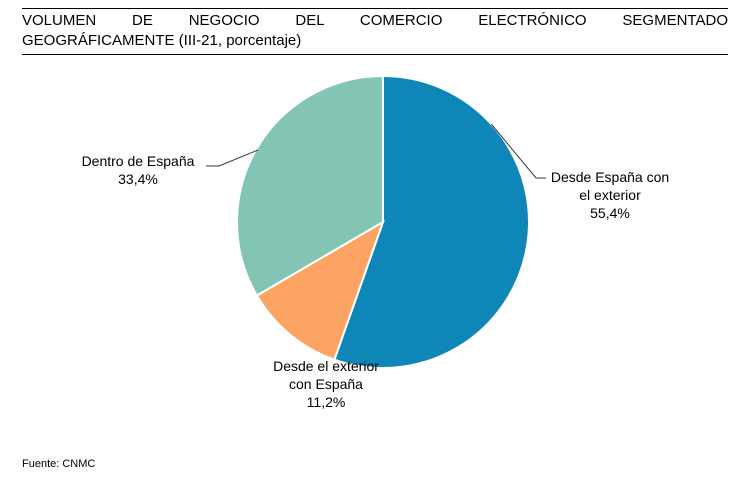  What do you see at coordinates (138, 161) in the screenshot?
I see `slice-category-label-dentro-espana: Dentro de España` at bounding box center [138, 161].